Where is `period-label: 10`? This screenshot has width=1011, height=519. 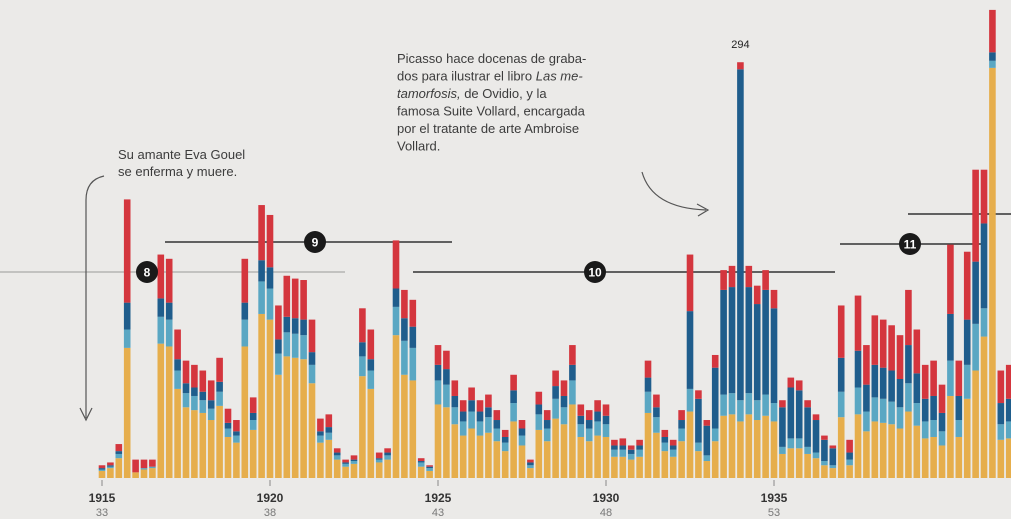
period-label: 10 is located at coordinates (595, 273).